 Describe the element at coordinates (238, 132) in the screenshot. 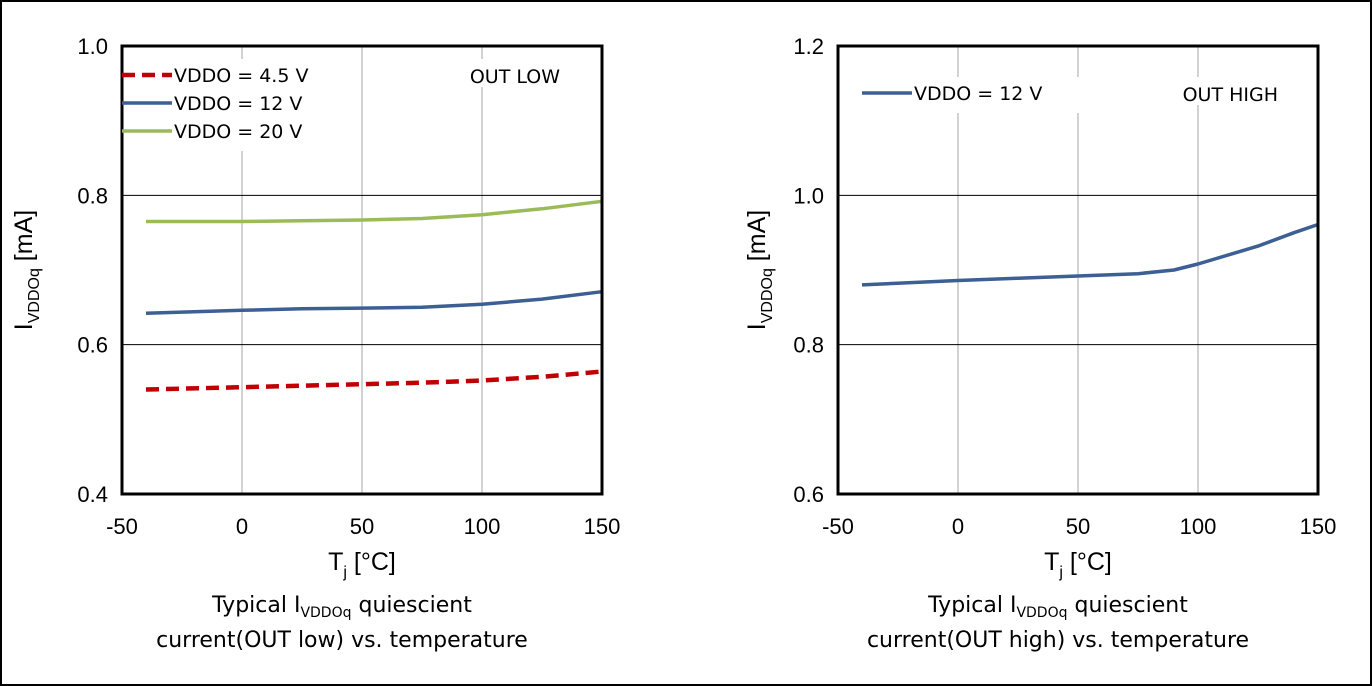

I see `legend-label: VDDO = 20 V` at that location.